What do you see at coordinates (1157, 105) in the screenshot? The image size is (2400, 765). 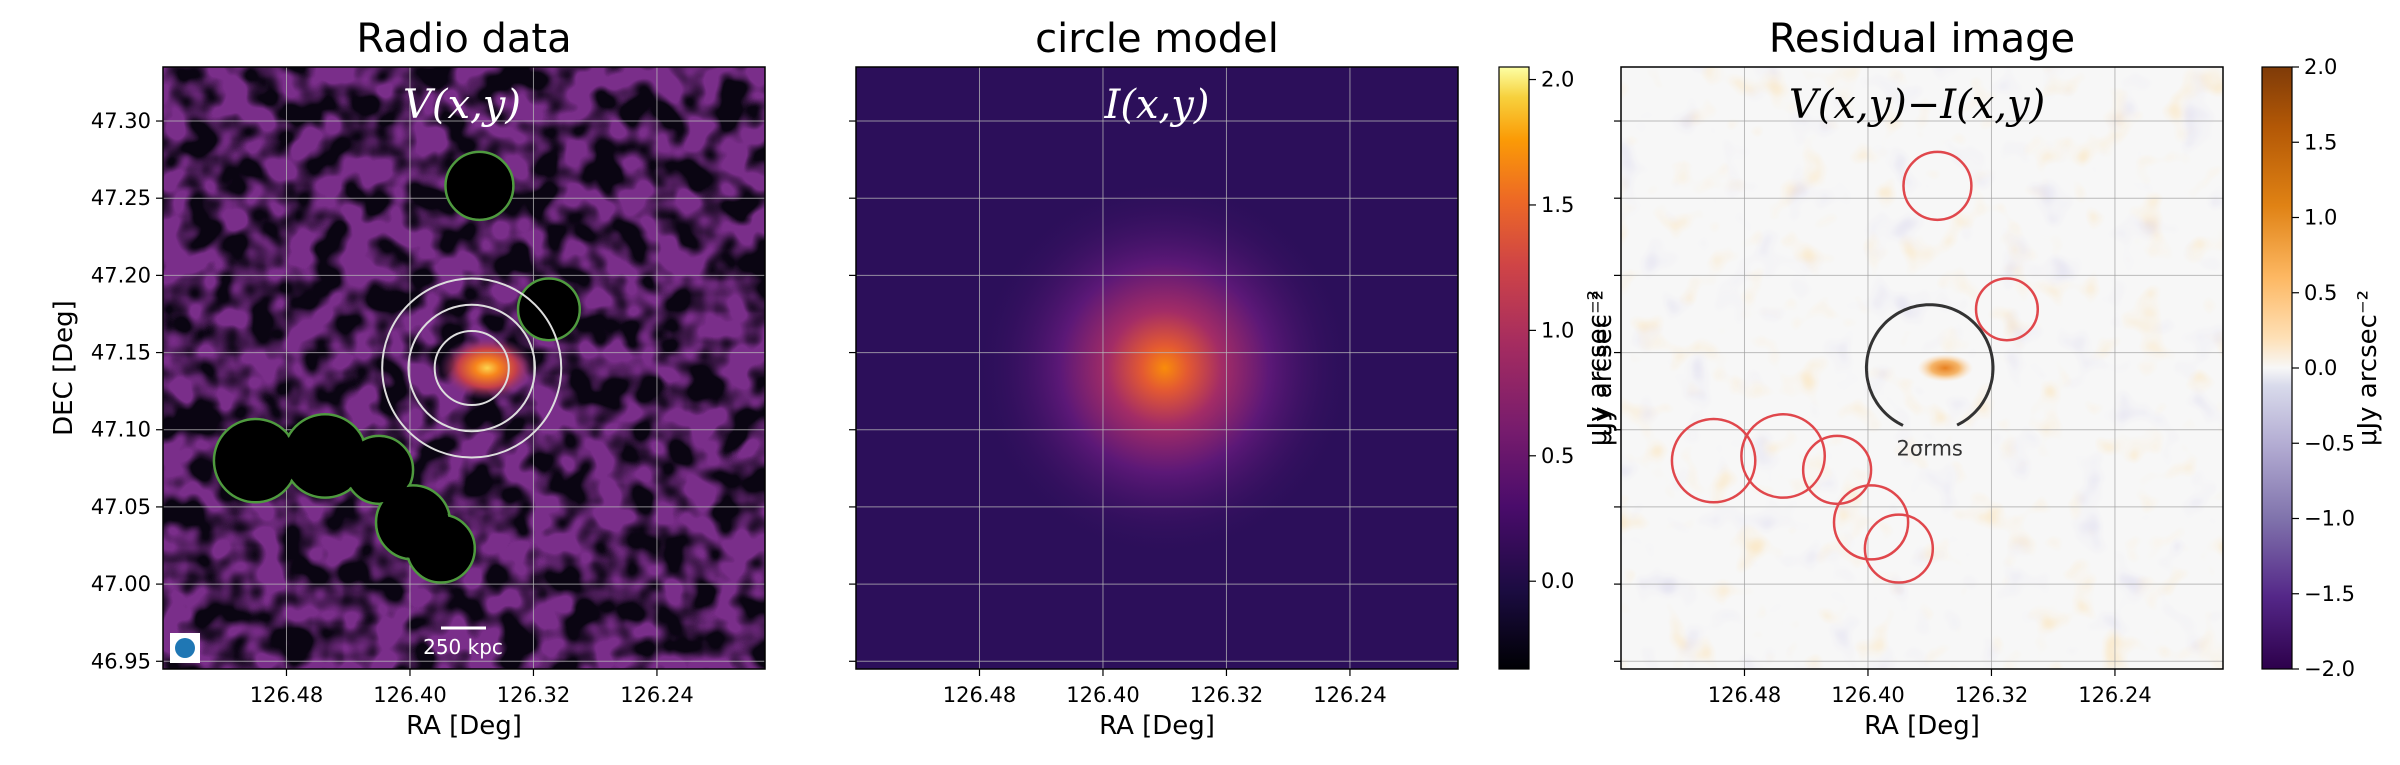 I see `model-annotation: I(x,y)` at bounding box center [1157, 105].